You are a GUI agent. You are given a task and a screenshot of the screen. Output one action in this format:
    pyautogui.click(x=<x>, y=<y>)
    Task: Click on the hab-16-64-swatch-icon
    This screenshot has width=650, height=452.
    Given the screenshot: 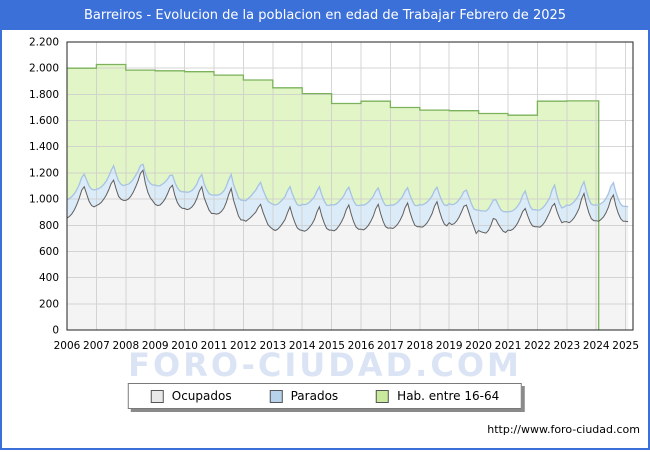 What is the action you would take?
    pyautogui.click(x=383, y=396)
    